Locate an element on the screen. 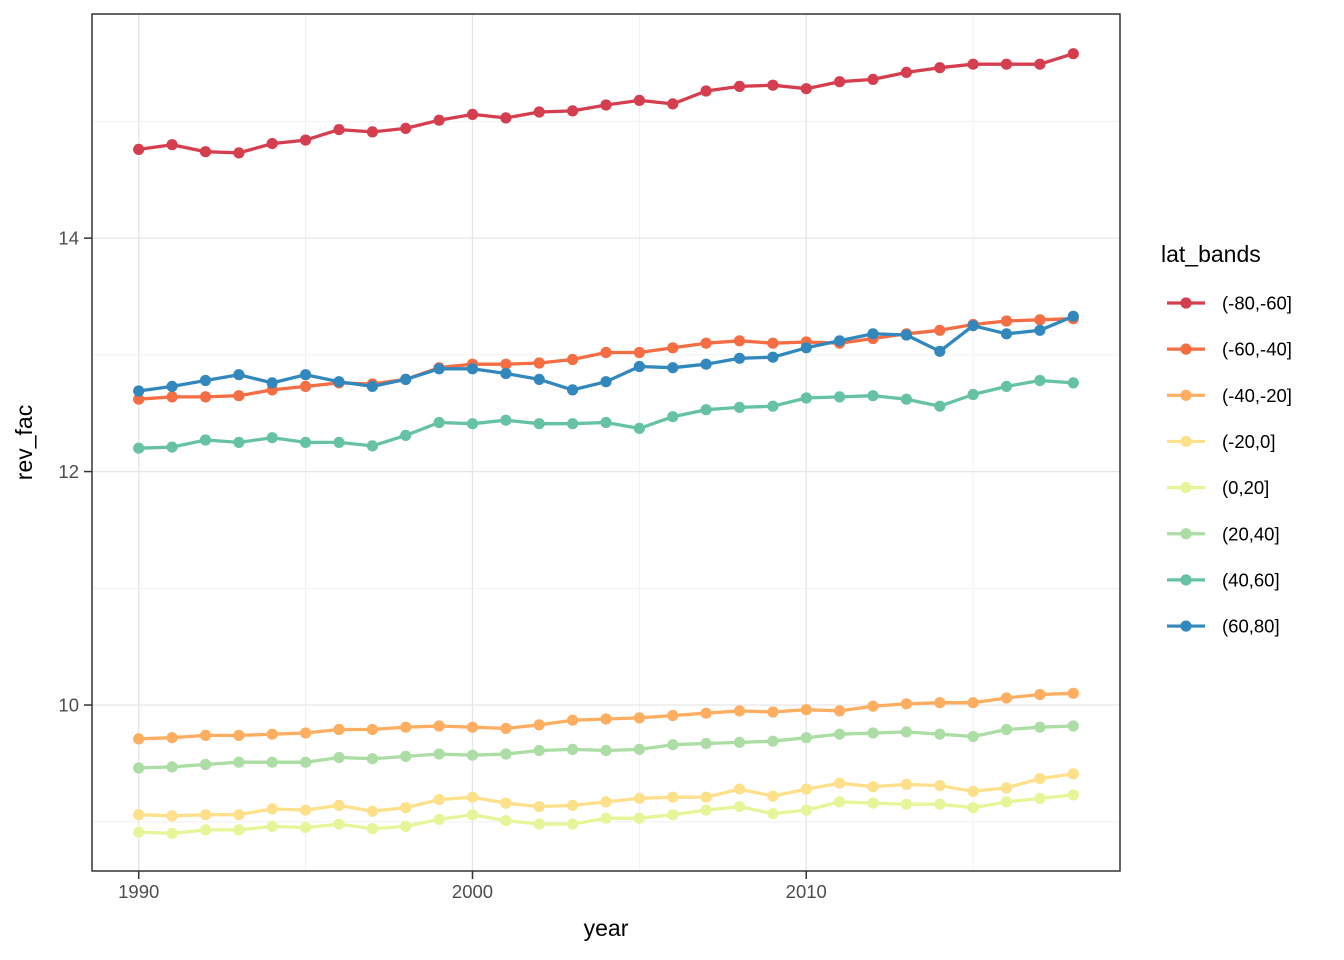 The image size is (1344, 960). legend-item-label: (60,80] is located at coordinates (1251, 626).